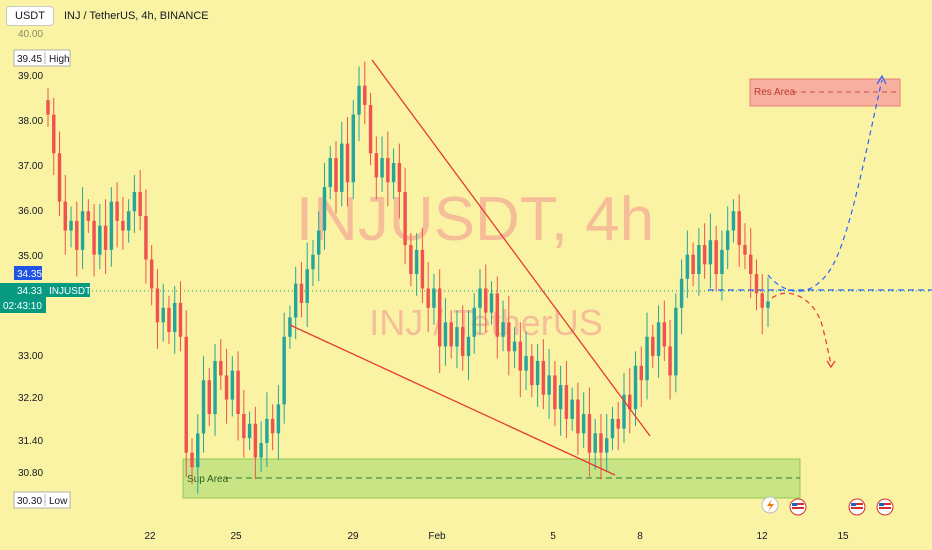 This screenshot has height=550, width=932. I want to click on symbol-tag-box, so click(68, 290).